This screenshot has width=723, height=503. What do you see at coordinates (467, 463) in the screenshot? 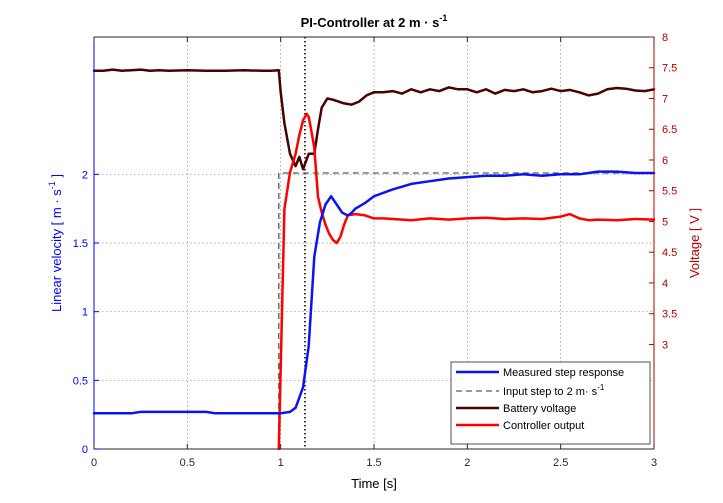
I see `x-tick-label: 2` at bounding box center [467, 463].